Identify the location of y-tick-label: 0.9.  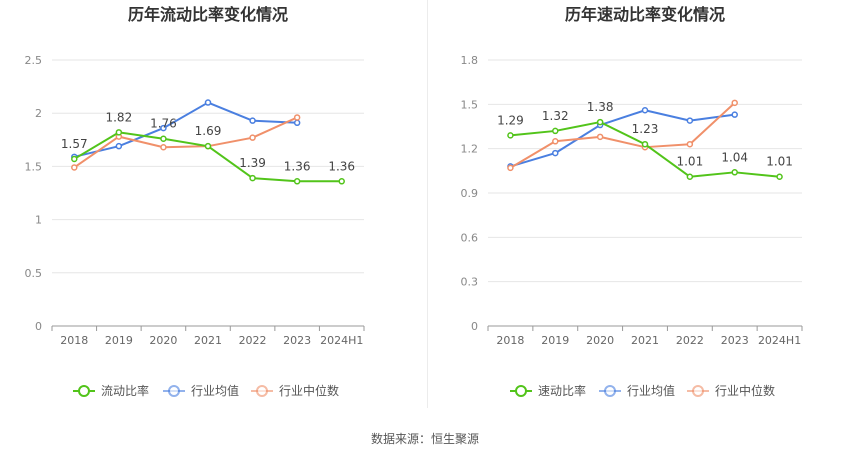
(470, 193).